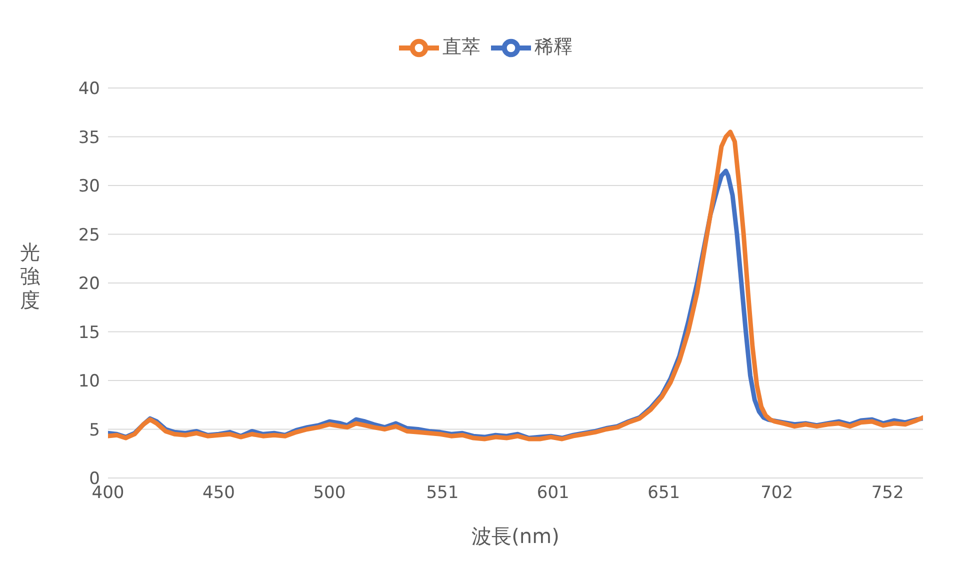 This screenshot has width=957, height=578. I want to click on x-axis-title: 波長(nm), so click(516, 536).